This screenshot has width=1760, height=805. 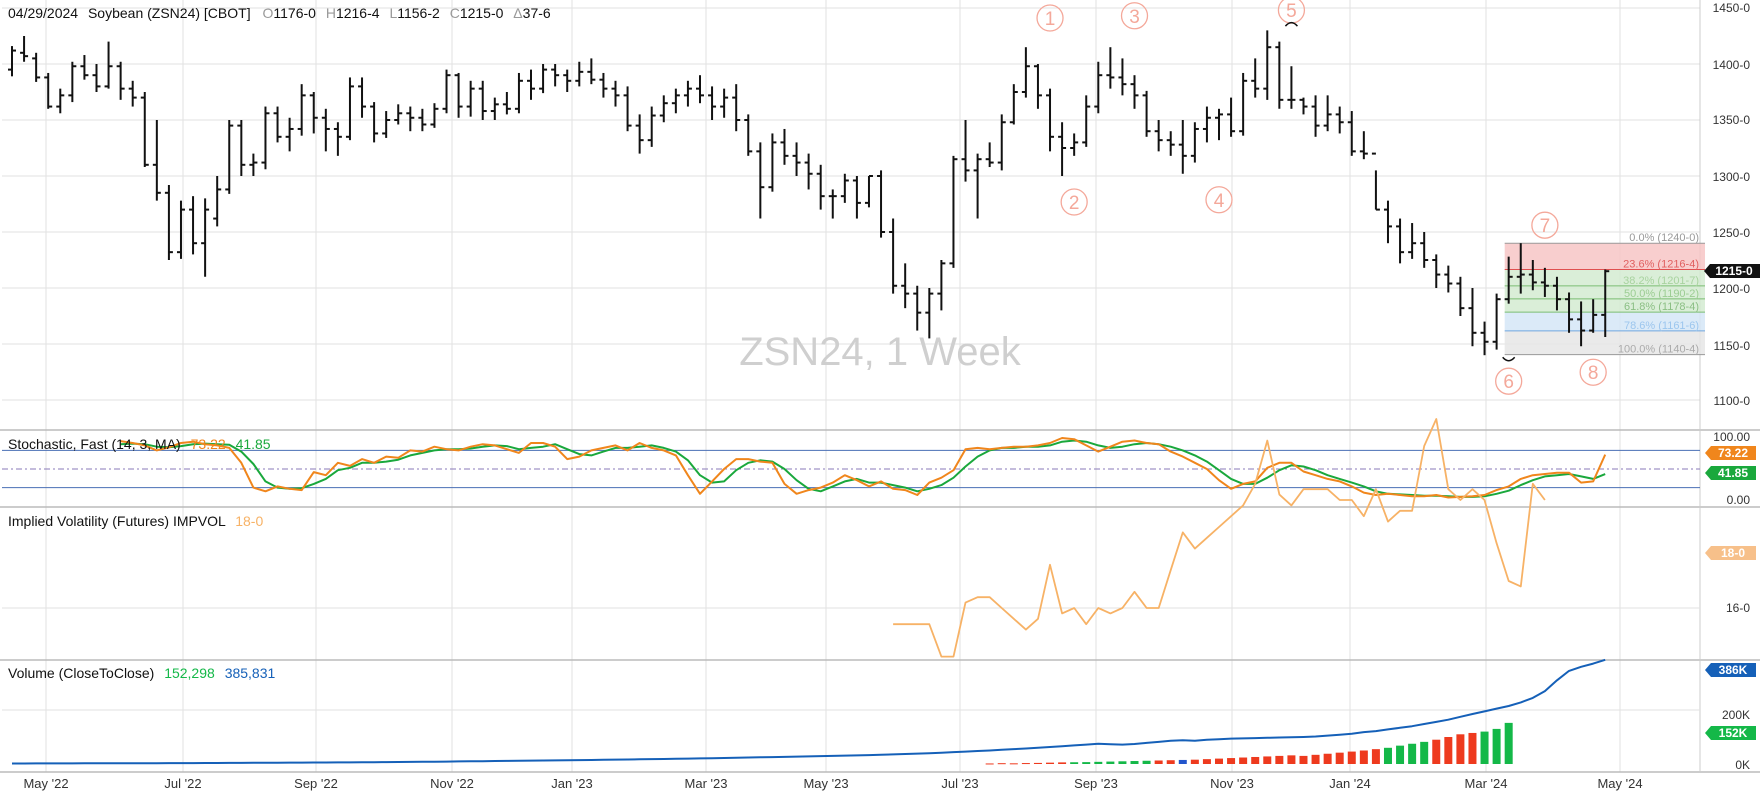 What do you see at coordinates (1661, 294) in the screenshot?
I see `fib-level-label: 50.0% (1190-2)` at bounding box center [1661, 294].